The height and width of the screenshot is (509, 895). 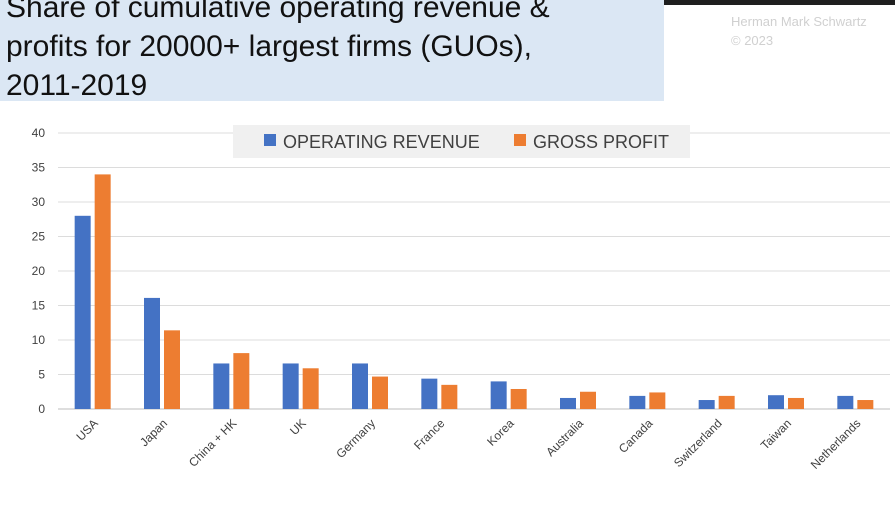 I want to click on y-tick-label: 25, so click(x=39, y=237).